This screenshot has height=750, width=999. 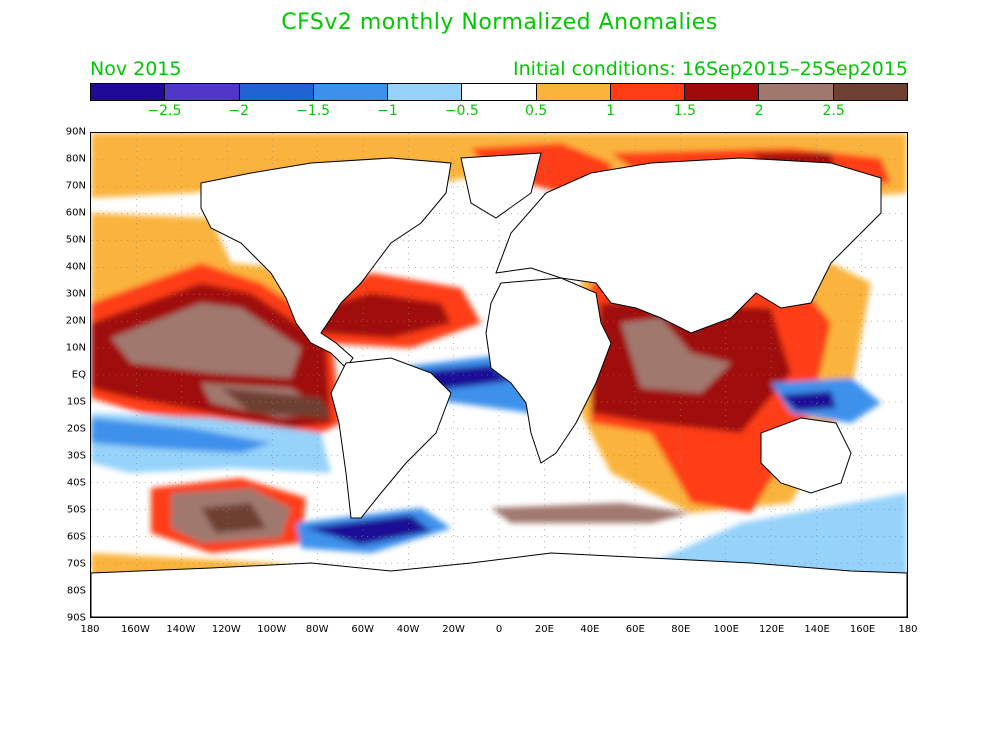 What do you see at coordinates (676, 355) in the screenshot?
I see `anomaly-indian-brown` at bounding box center [676, 355].